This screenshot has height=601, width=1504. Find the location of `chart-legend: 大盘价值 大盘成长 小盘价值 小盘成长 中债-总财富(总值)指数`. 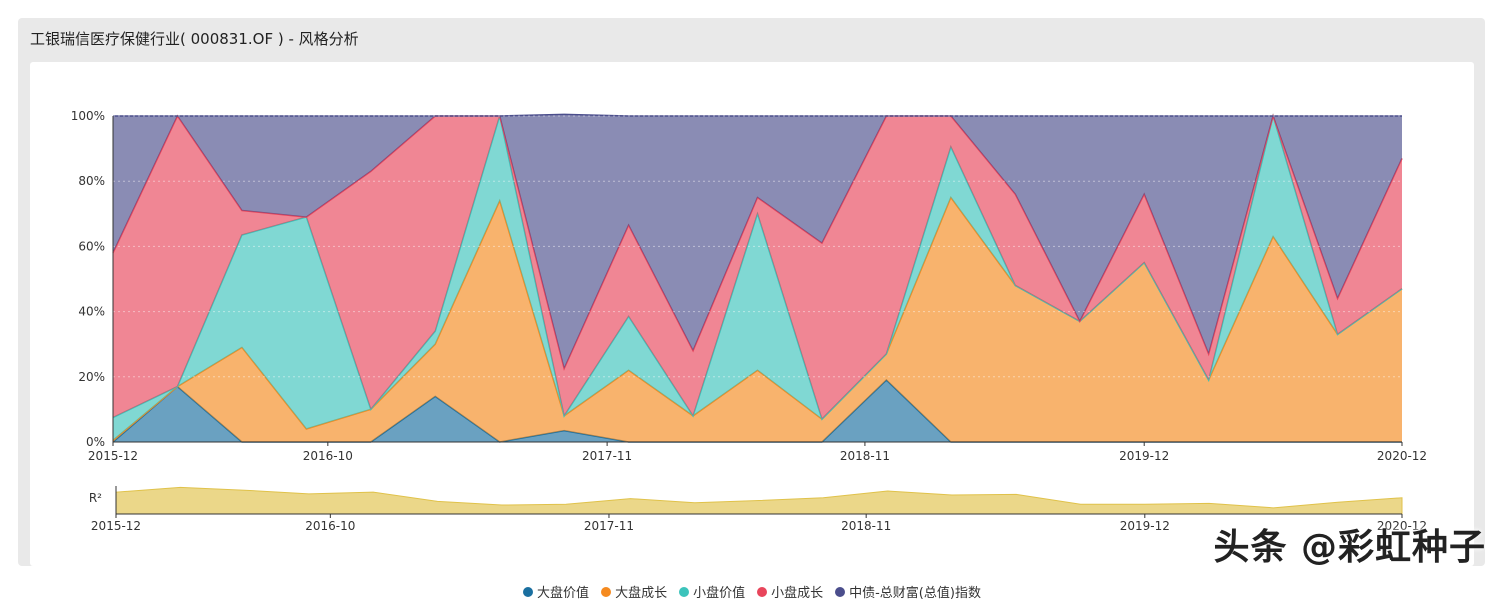

chart-legend: 大盘价值 大盘成长 小盘价值 小盘成长 中债-总财富(总值)指数 is located at coordinates (752, 591).